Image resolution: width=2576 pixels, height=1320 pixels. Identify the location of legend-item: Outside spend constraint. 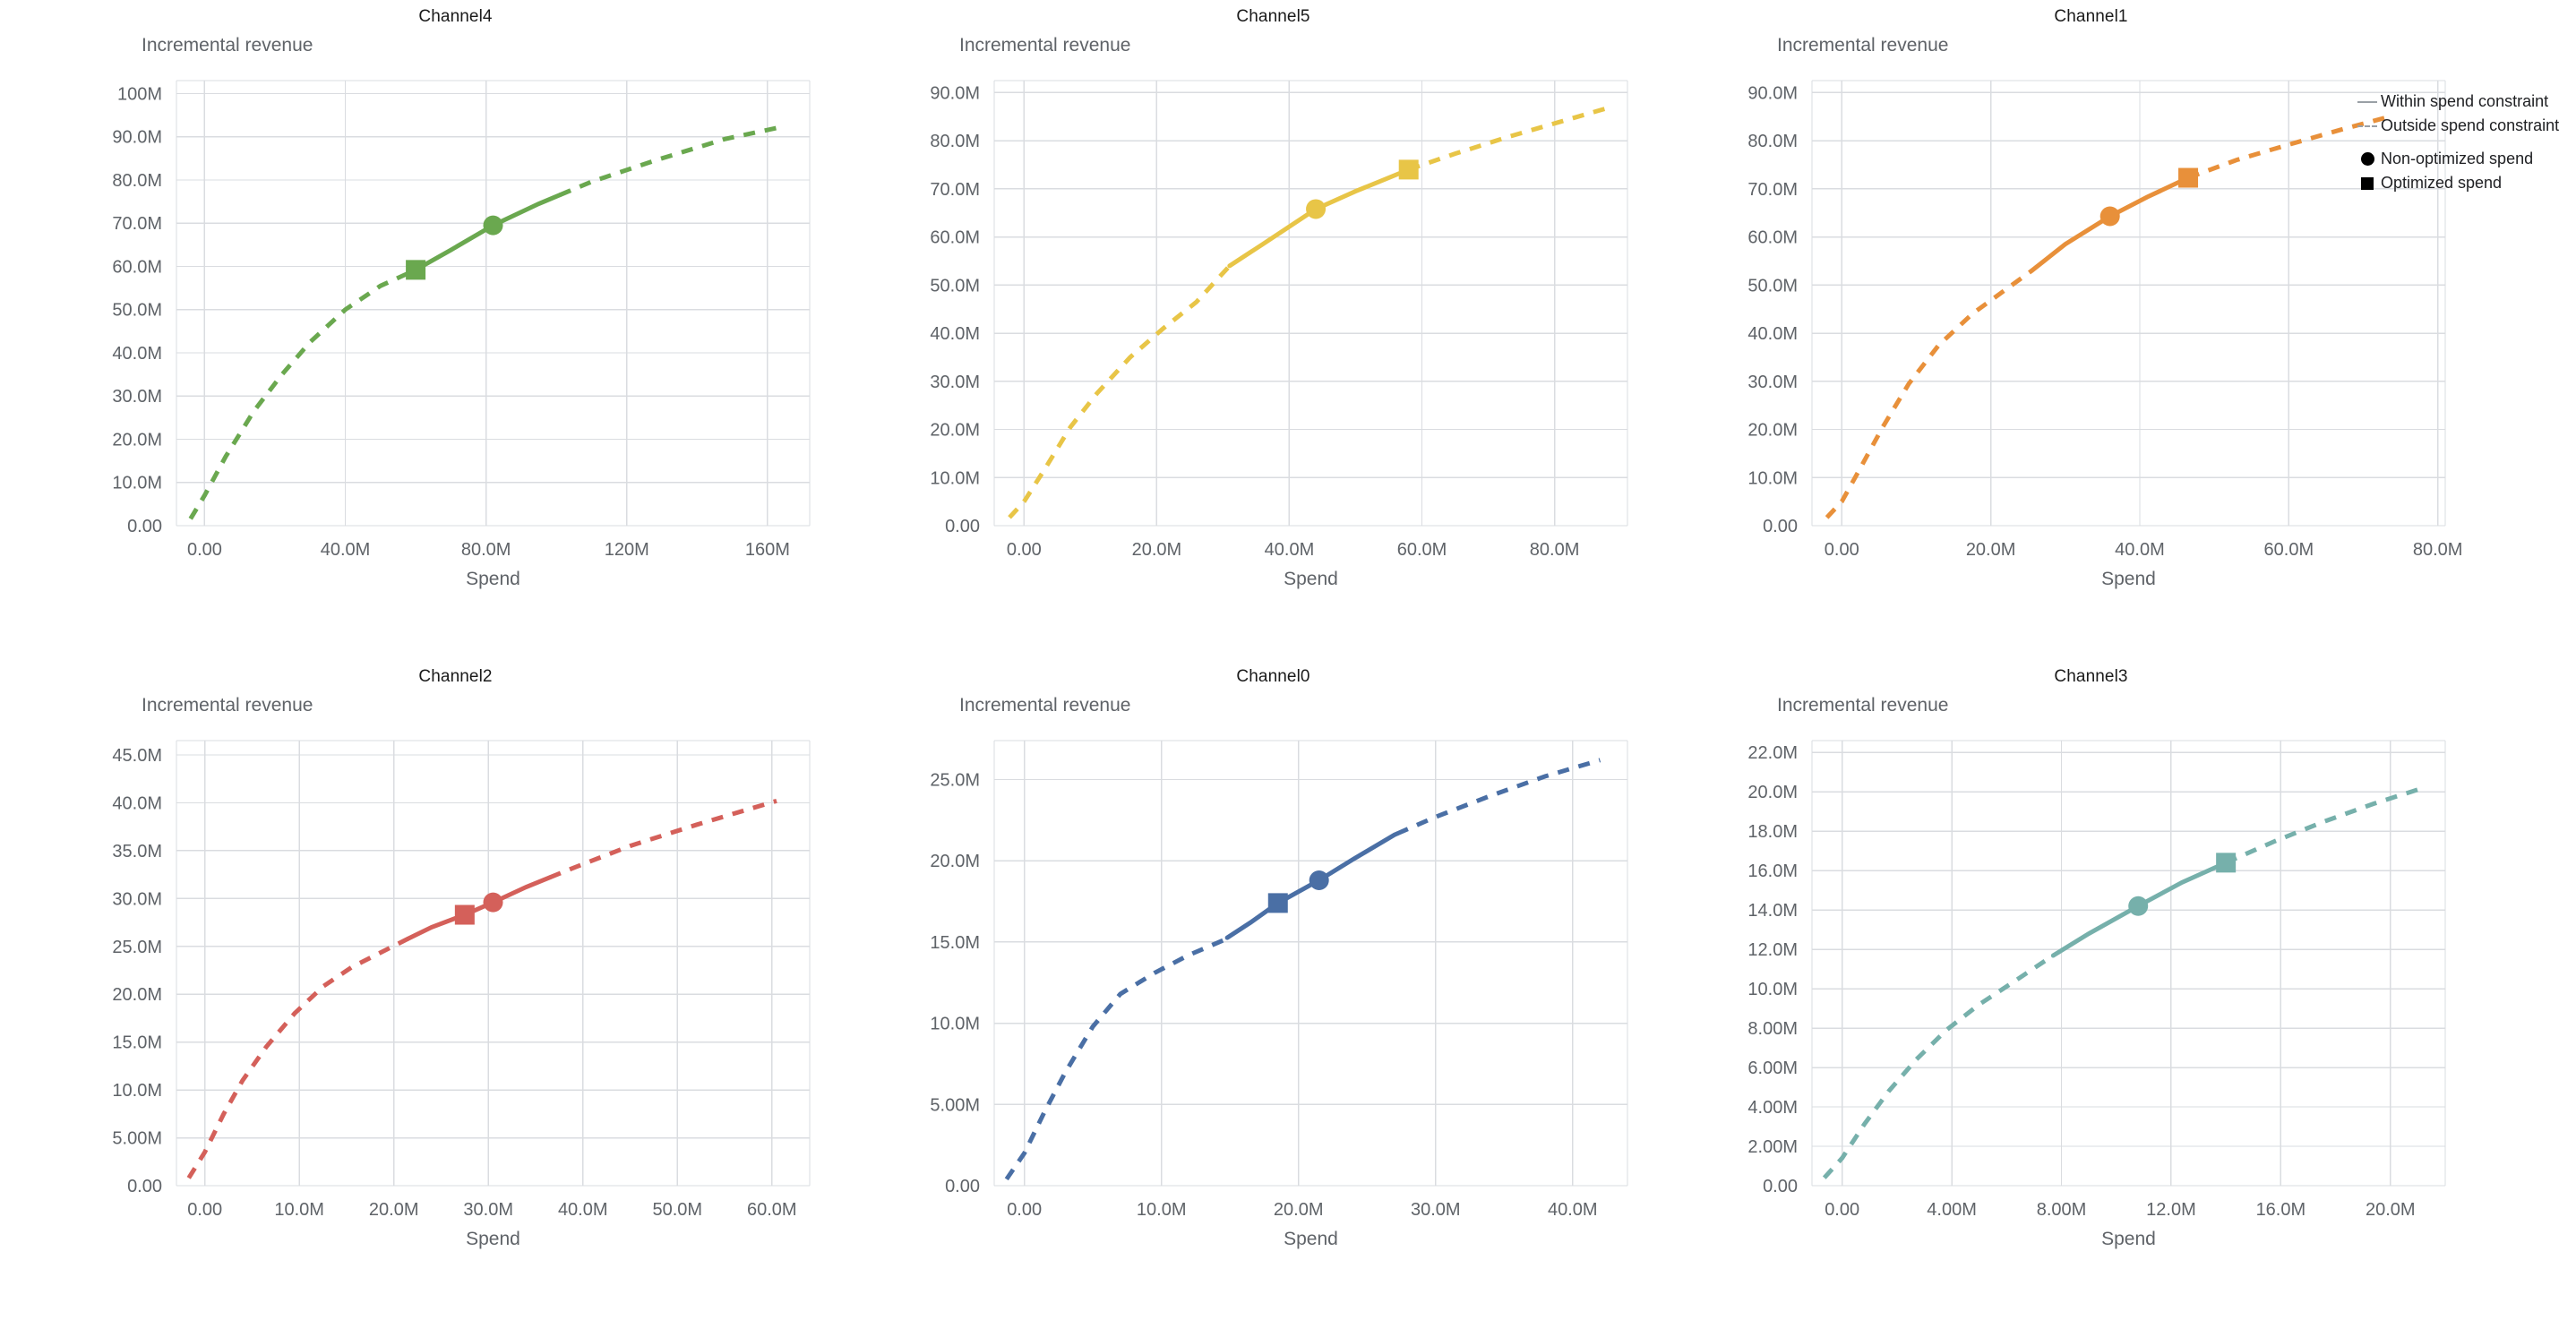
(2465, 126).